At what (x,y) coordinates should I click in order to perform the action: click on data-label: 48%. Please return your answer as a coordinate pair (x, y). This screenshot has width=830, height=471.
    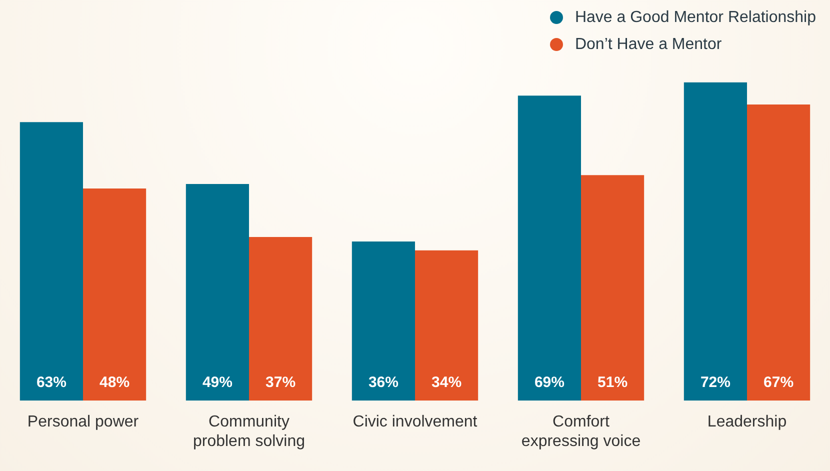
    Looking at the image, I should click on (115, 383).